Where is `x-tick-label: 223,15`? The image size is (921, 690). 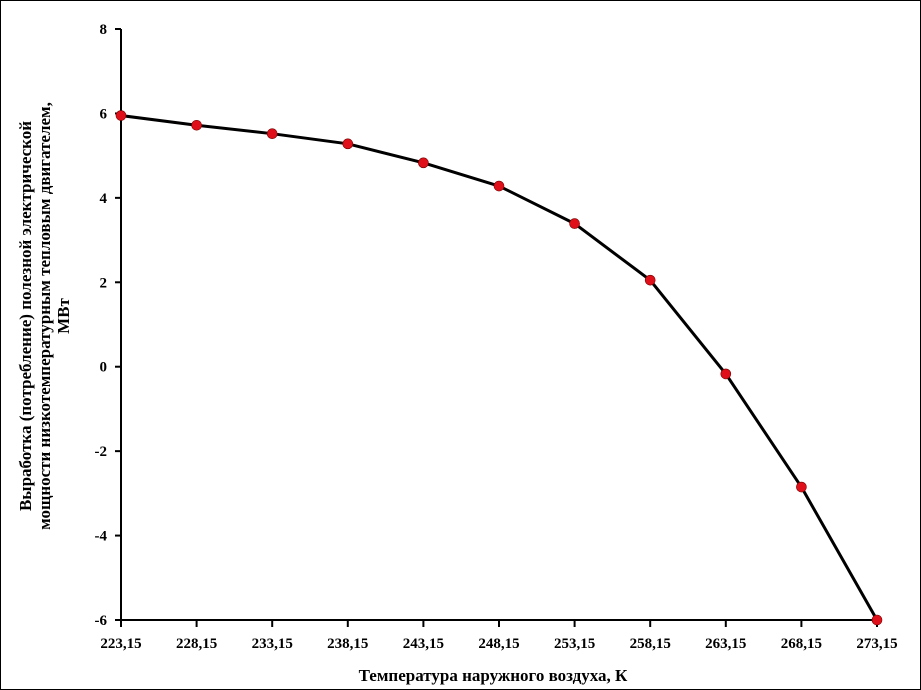 x-tick-label: 223,15 is located at coordinates (120, 644).